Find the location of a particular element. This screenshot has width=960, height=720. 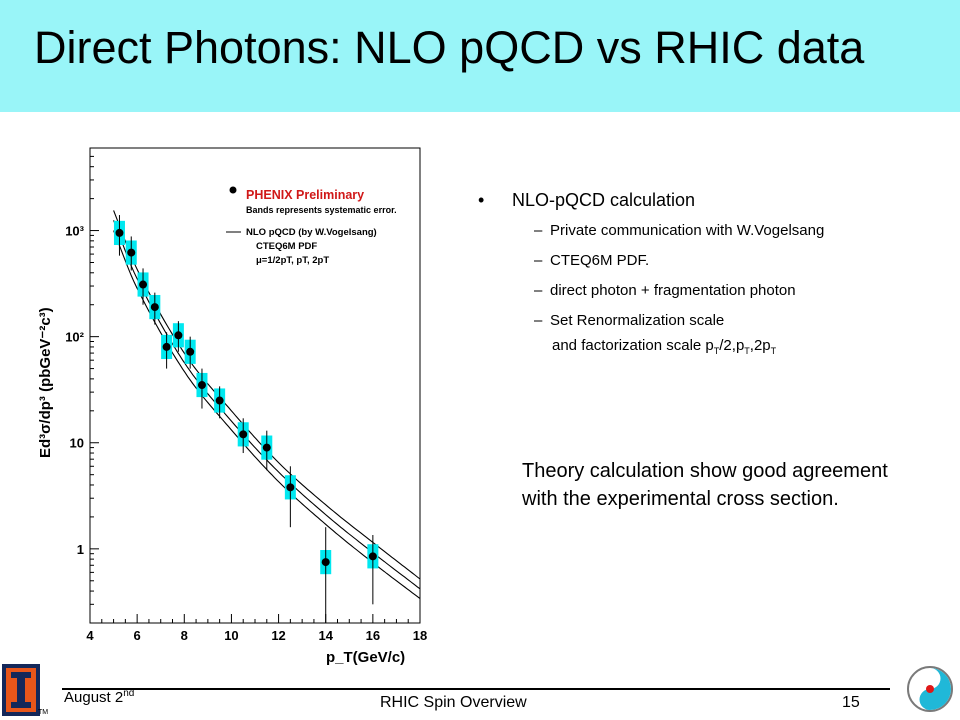

bullet-sub-text: Private communication with W.Vogelsang is located at coordinates (687, 230).